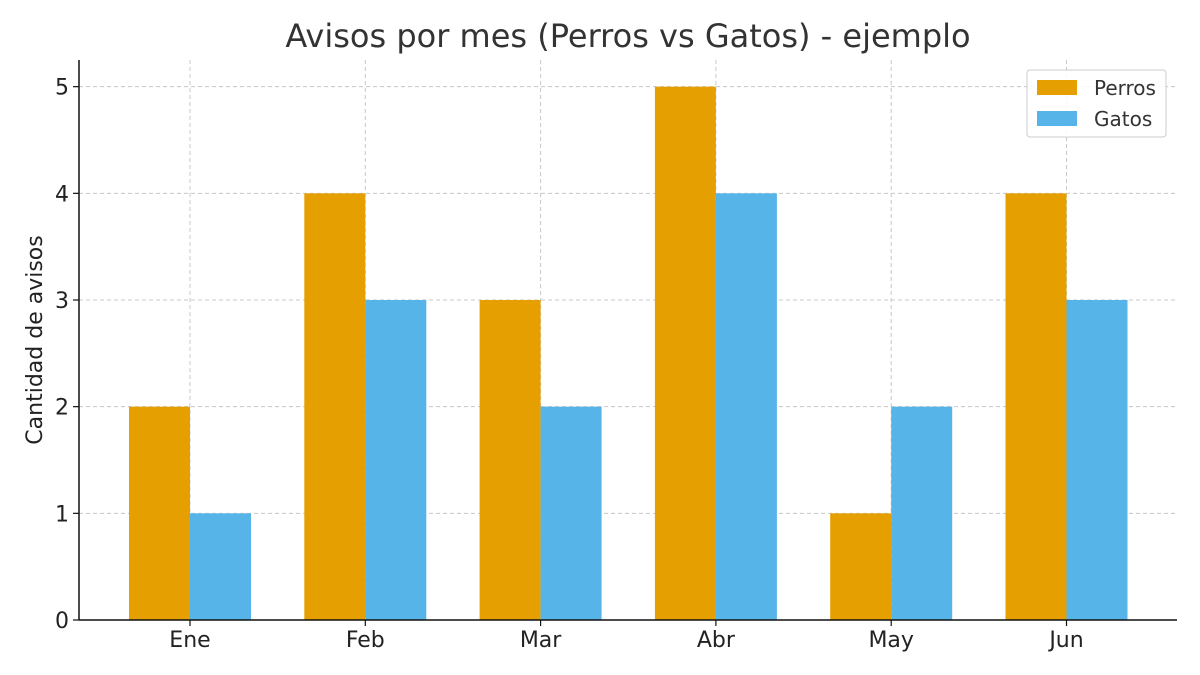 The height and width of the screenshot is (675, 1200). What do you see at coordinates (62, 408) in the screenshot?
I see `y-tick-label-2: 2` at bounding box center [62, 408].